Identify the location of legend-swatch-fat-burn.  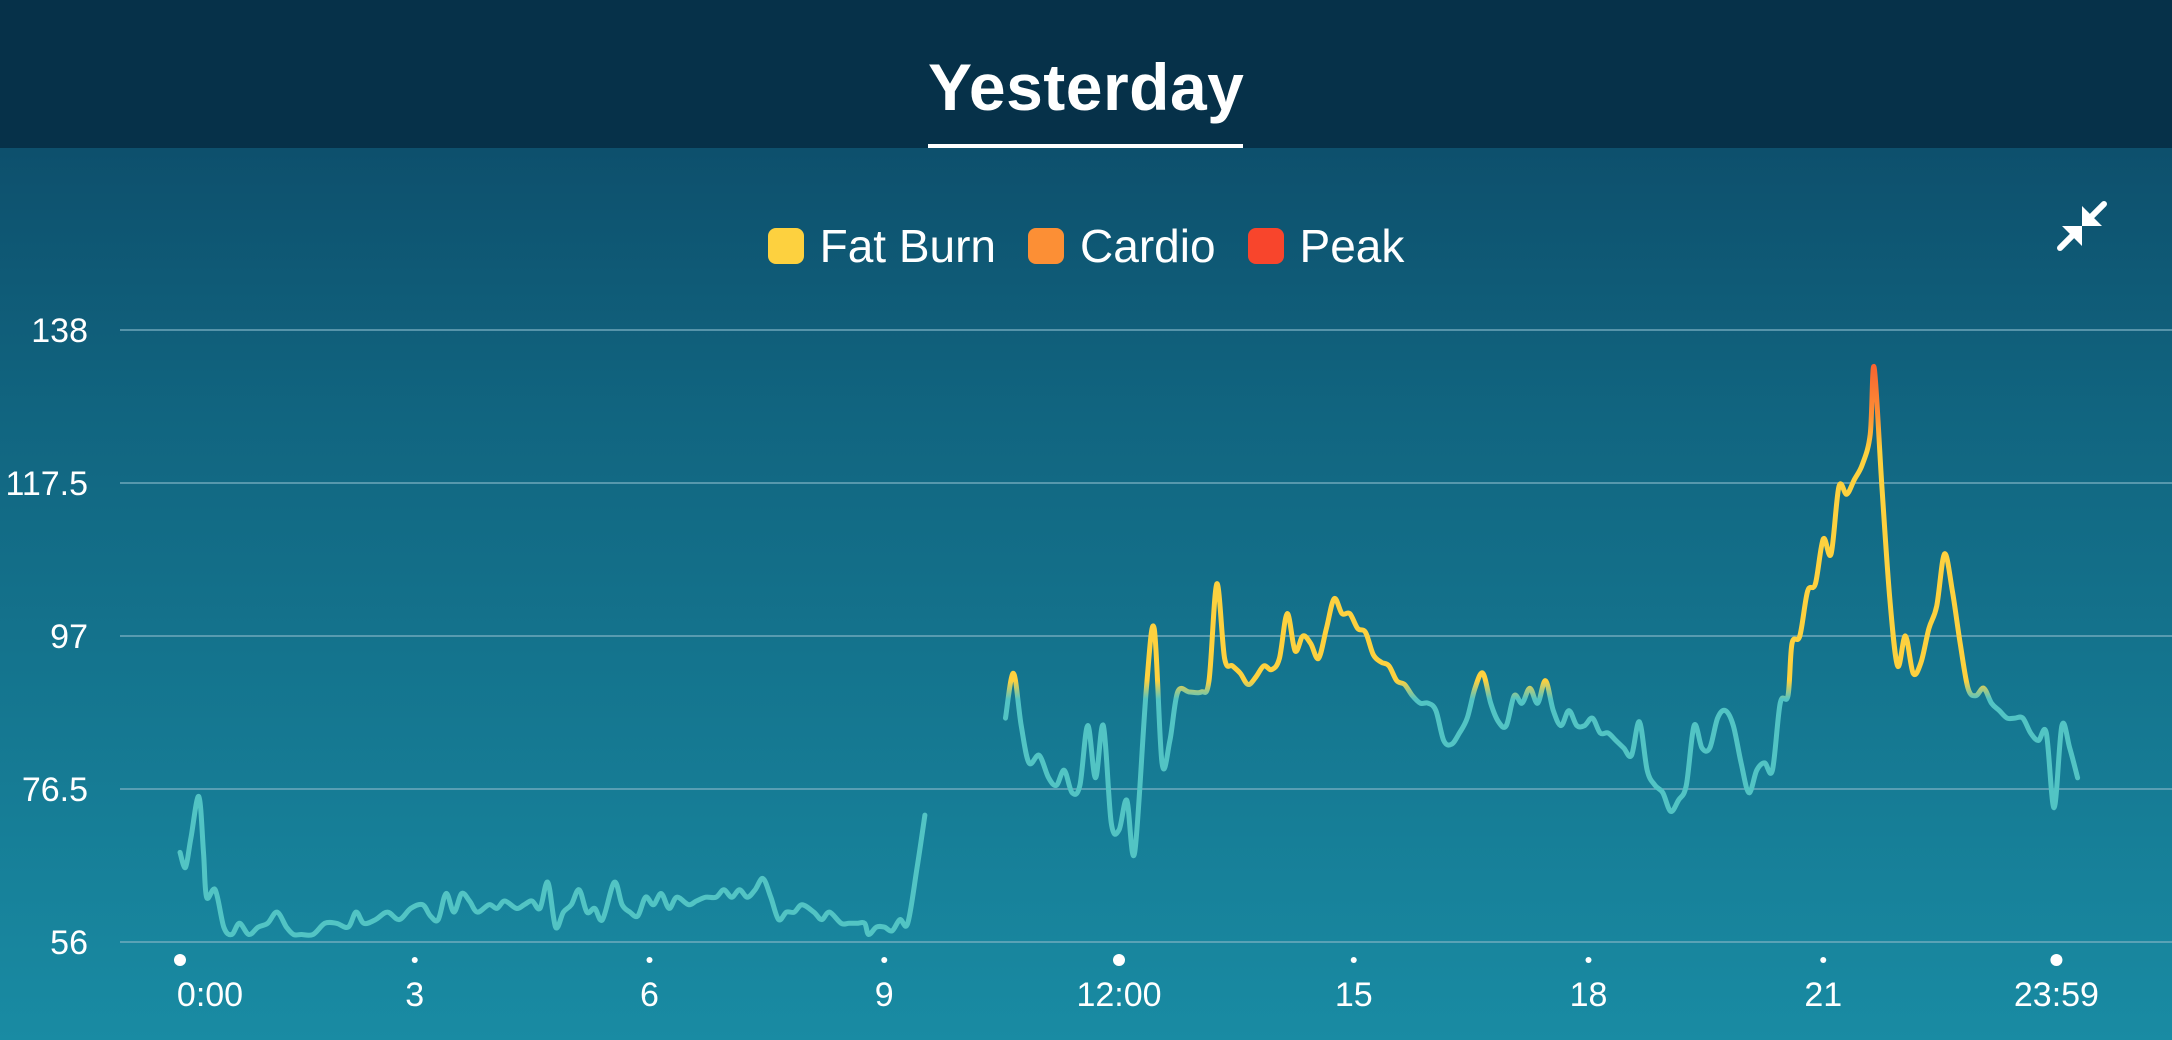
(785, 246).